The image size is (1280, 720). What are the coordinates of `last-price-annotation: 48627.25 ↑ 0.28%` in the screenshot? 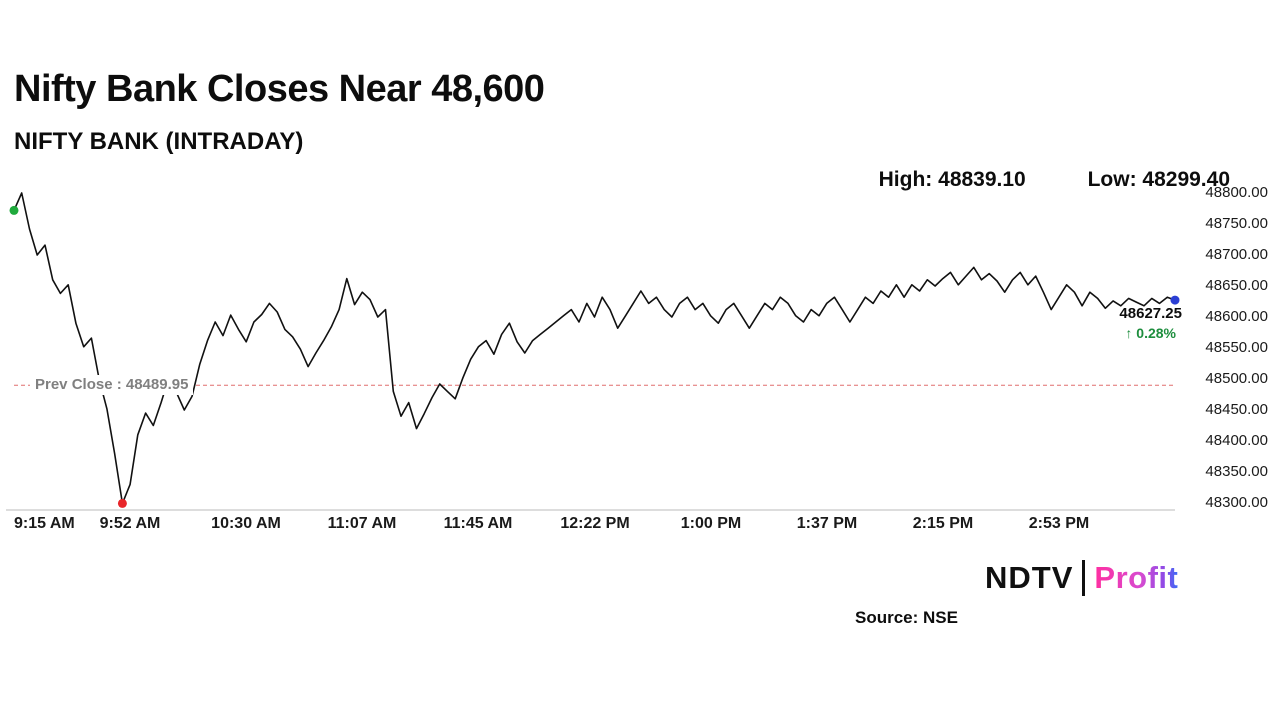 It's located at (1150, 323).